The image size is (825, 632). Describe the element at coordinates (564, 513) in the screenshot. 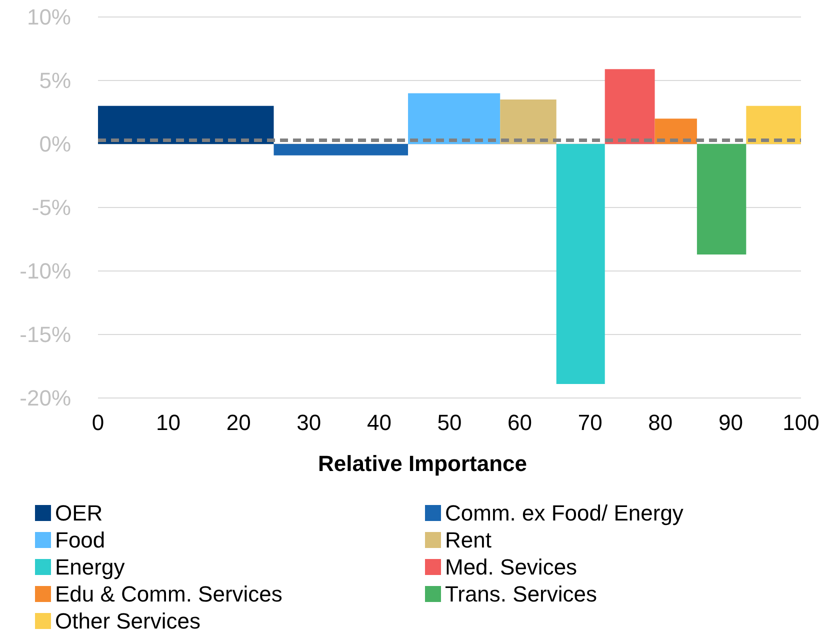

I see `legend-label: Comm. ex Food/ Energy` at that location.